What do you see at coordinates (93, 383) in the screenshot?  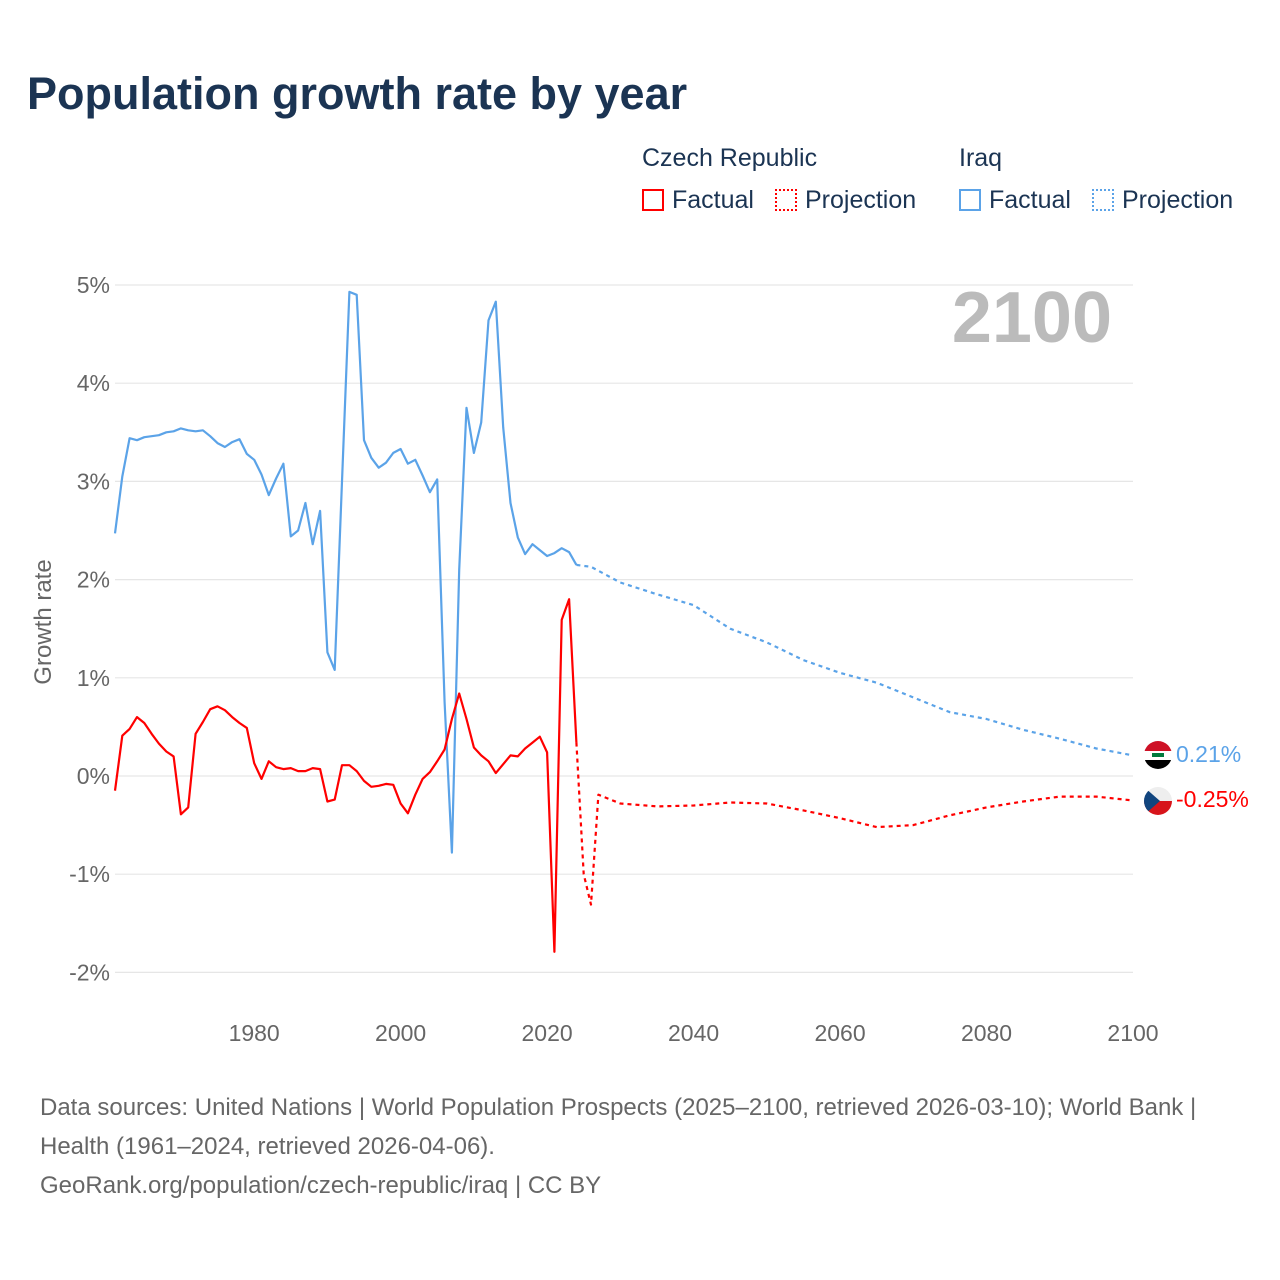 I see `y-tick-label: 4%` at bounding box center [93, 383].